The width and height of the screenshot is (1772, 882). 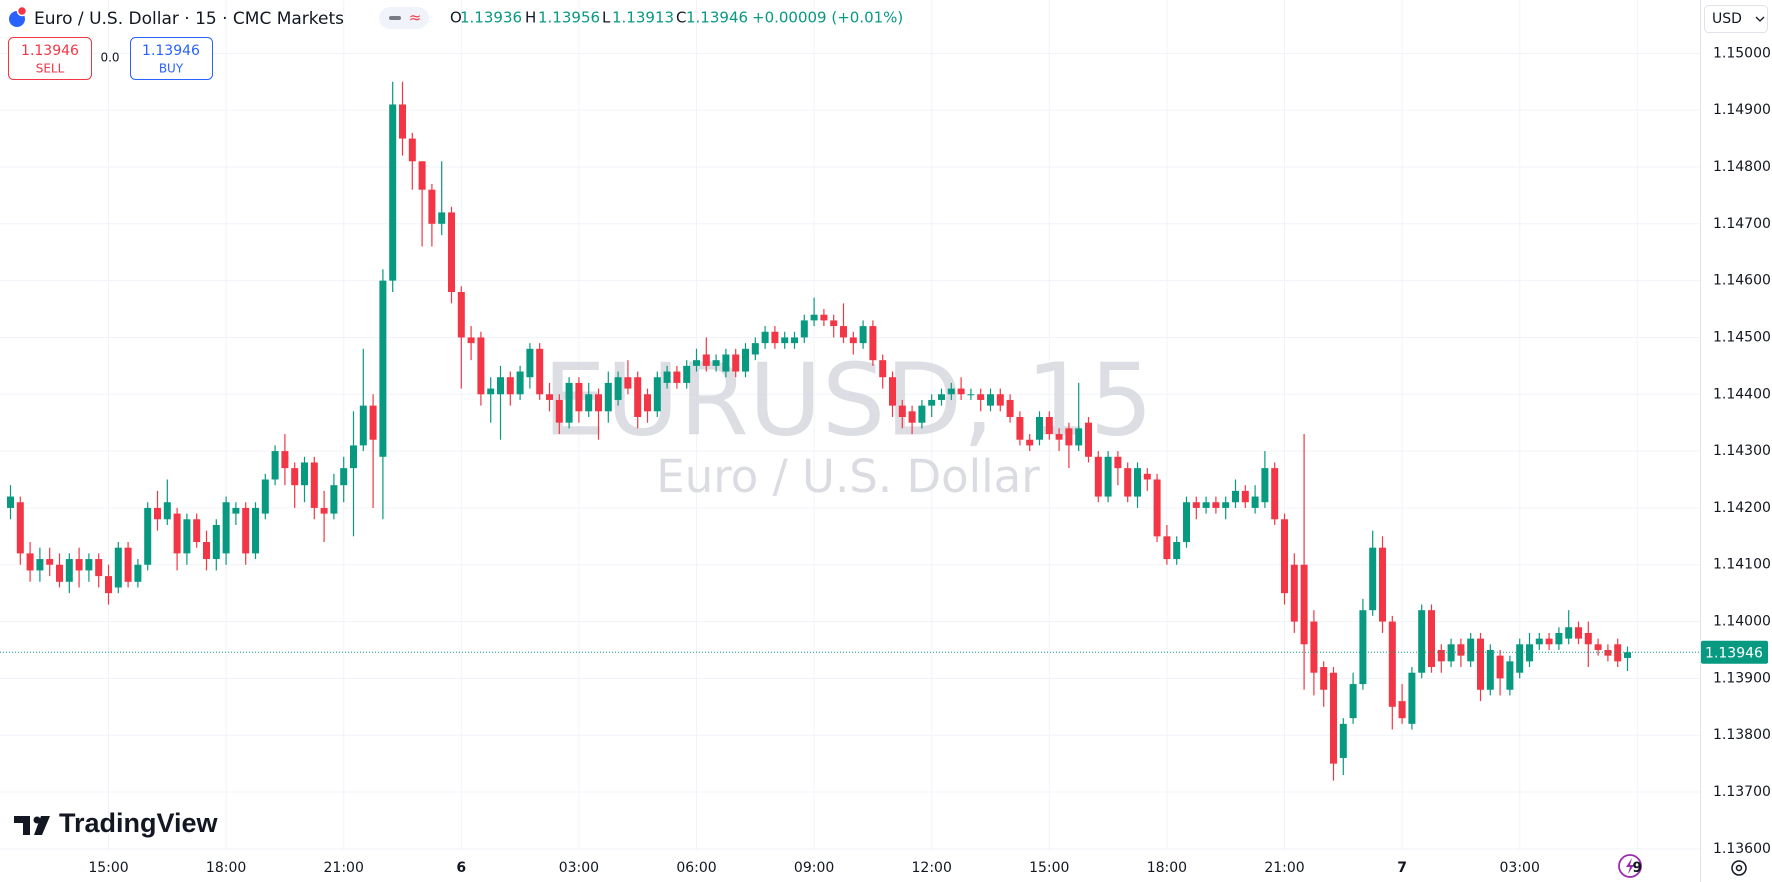 I want to click on x-tick-label: 18:00, so click(x=1167, y=868).